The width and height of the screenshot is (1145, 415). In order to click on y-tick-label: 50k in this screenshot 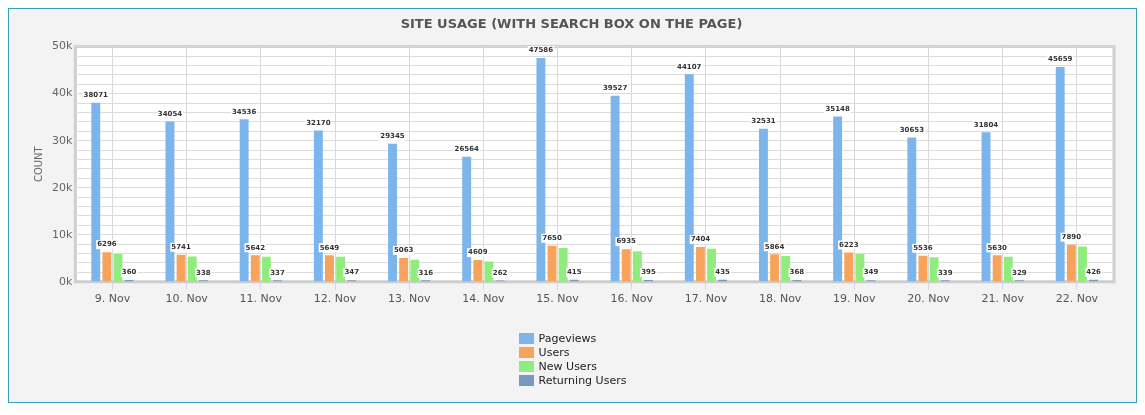, I will do `click(62, 46)`.